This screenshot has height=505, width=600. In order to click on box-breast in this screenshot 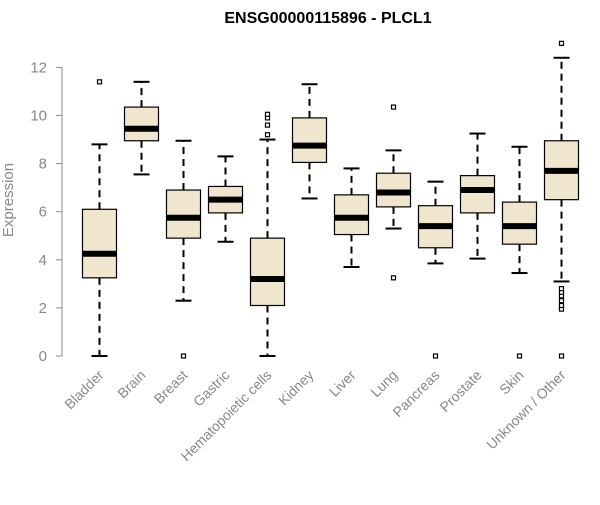, I will do `click(183, 249)`.